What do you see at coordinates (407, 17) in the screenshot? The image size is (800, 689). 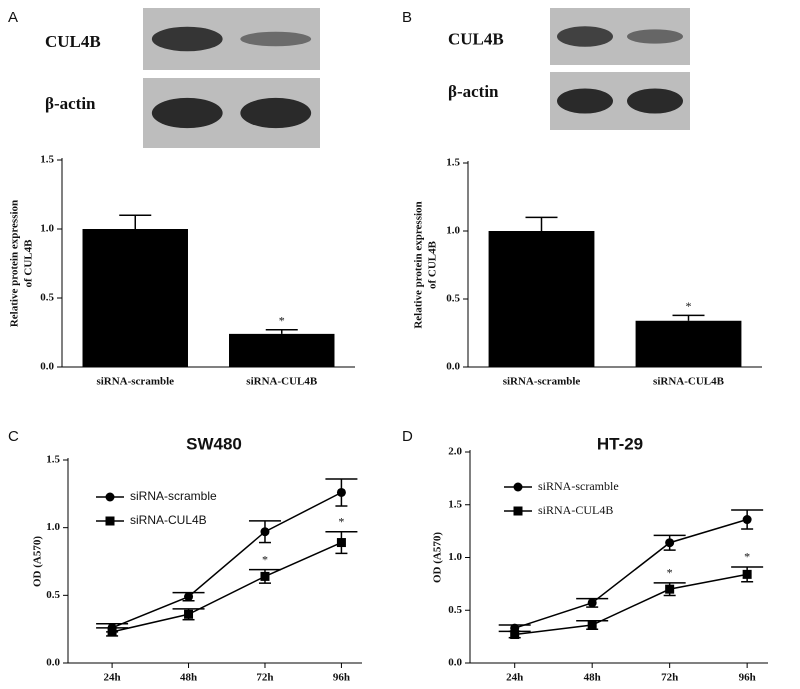 I see `panel-letter: B` at bounding box center [407, 17].